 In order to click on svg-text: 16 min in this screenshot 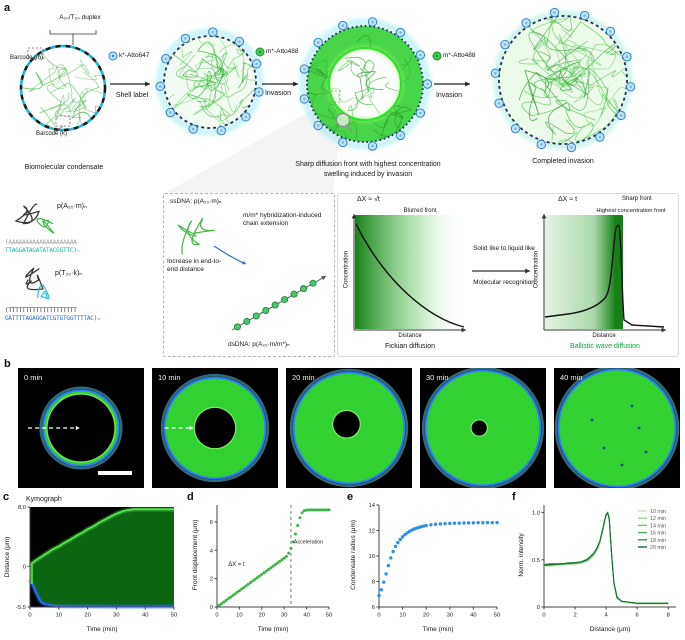, I will do `click(658, 534)`.